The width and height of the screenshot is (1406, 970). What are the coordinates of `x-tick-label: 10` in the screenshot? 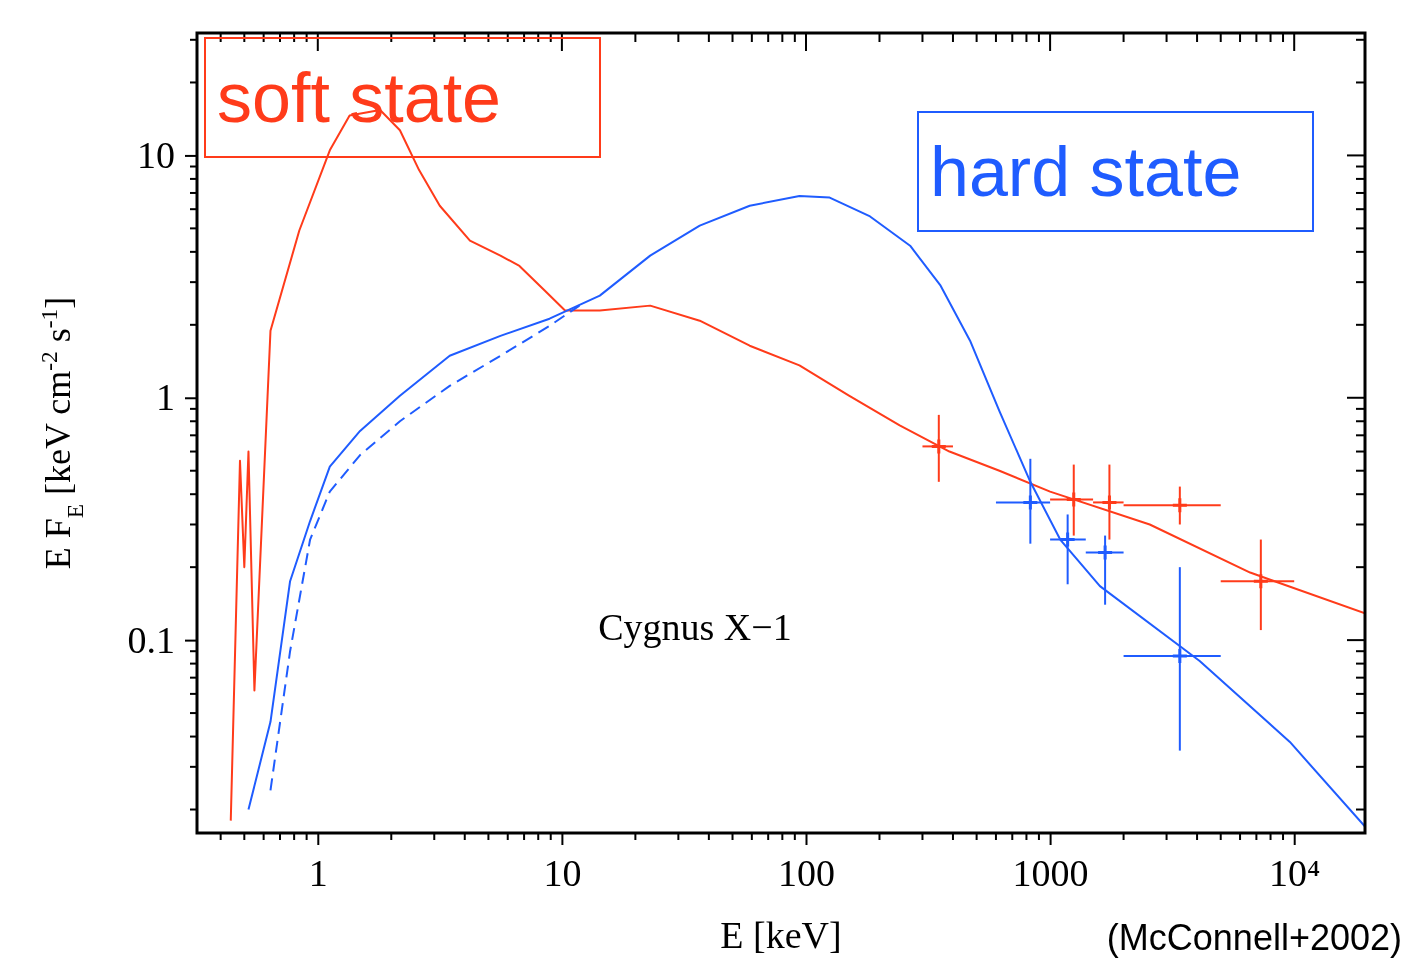 It's located at (562, 872).